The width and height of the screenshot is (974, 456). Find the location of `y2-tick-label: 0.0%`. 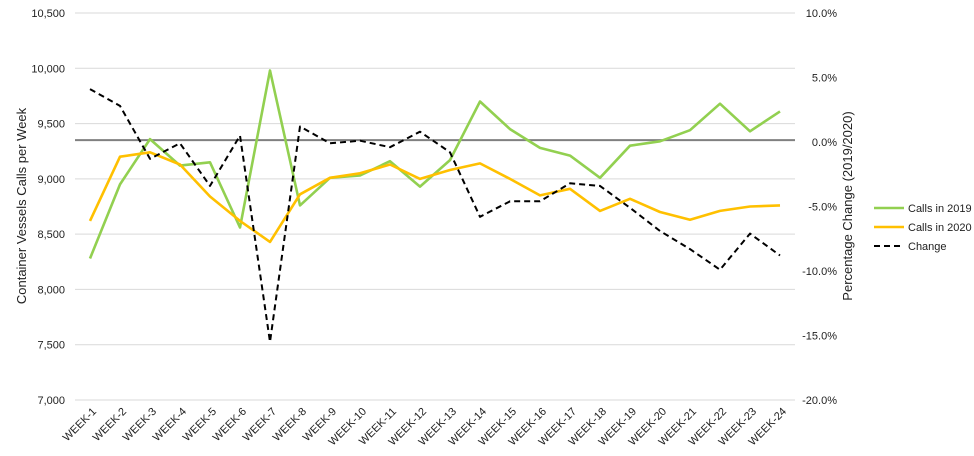

y2-tick-label: 0.0% is located at coordinates (824, 143).